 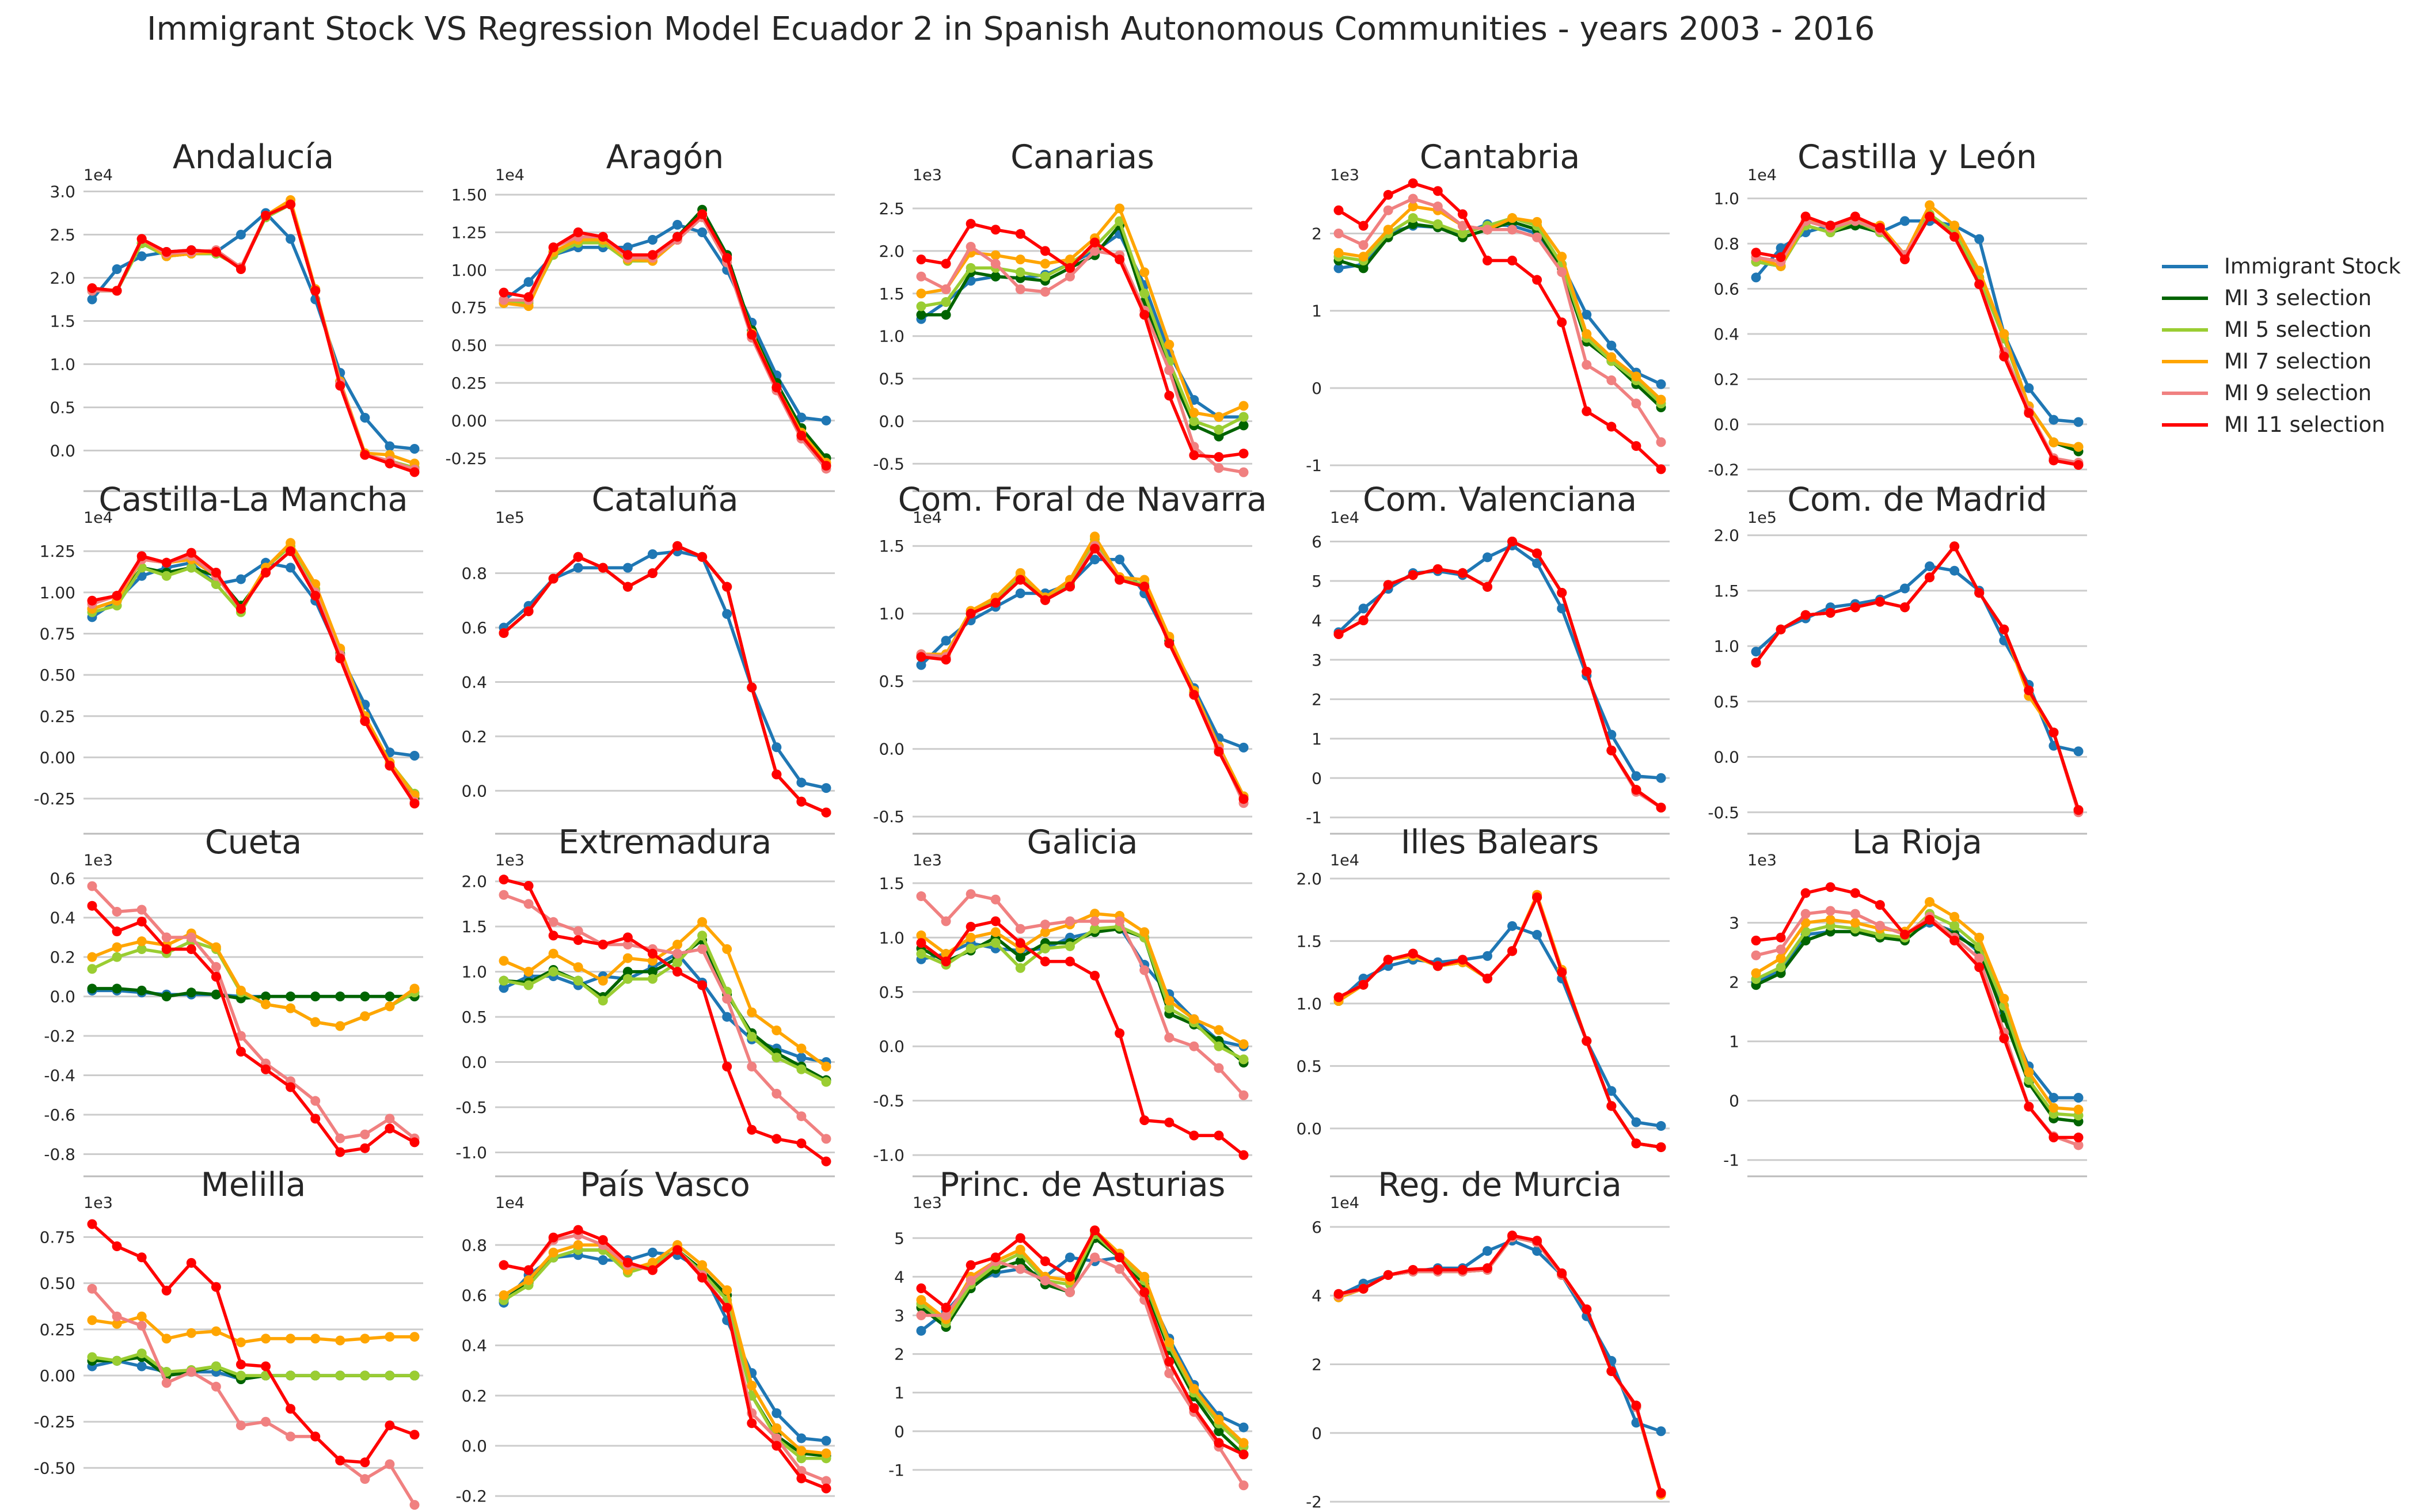 I want to click on panel: 2 1 0 -1 1e3 Cantabria, so click(x=1488, y=315).